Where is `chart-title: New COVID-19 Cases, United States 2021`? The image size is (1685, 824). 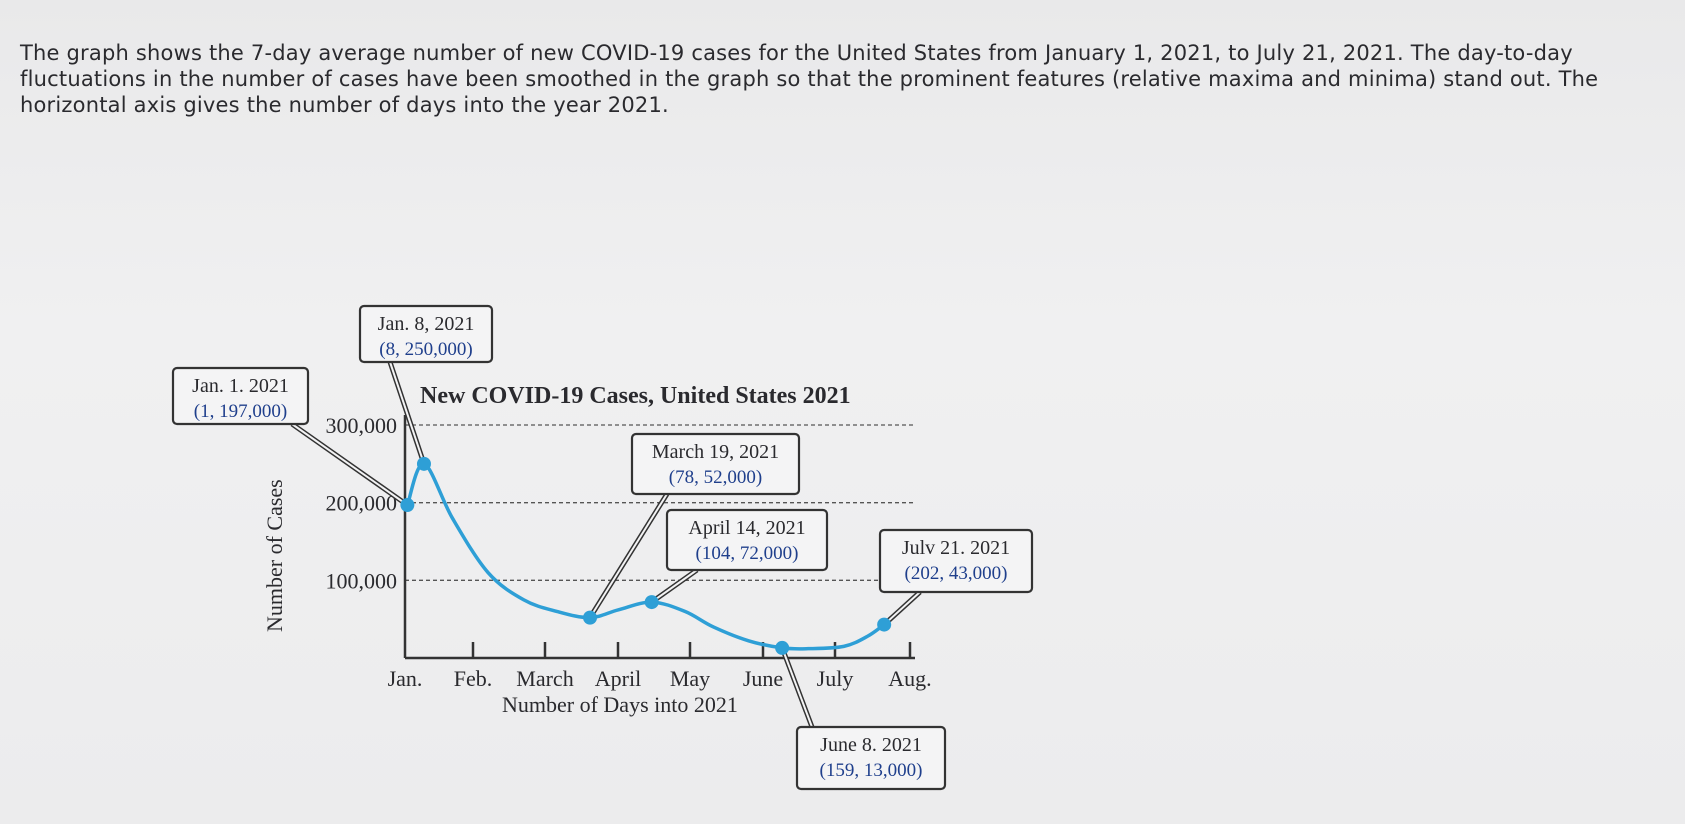 chart-title: New COVID-19 Cases, United States 2021 is located at coordinates (635, 396).